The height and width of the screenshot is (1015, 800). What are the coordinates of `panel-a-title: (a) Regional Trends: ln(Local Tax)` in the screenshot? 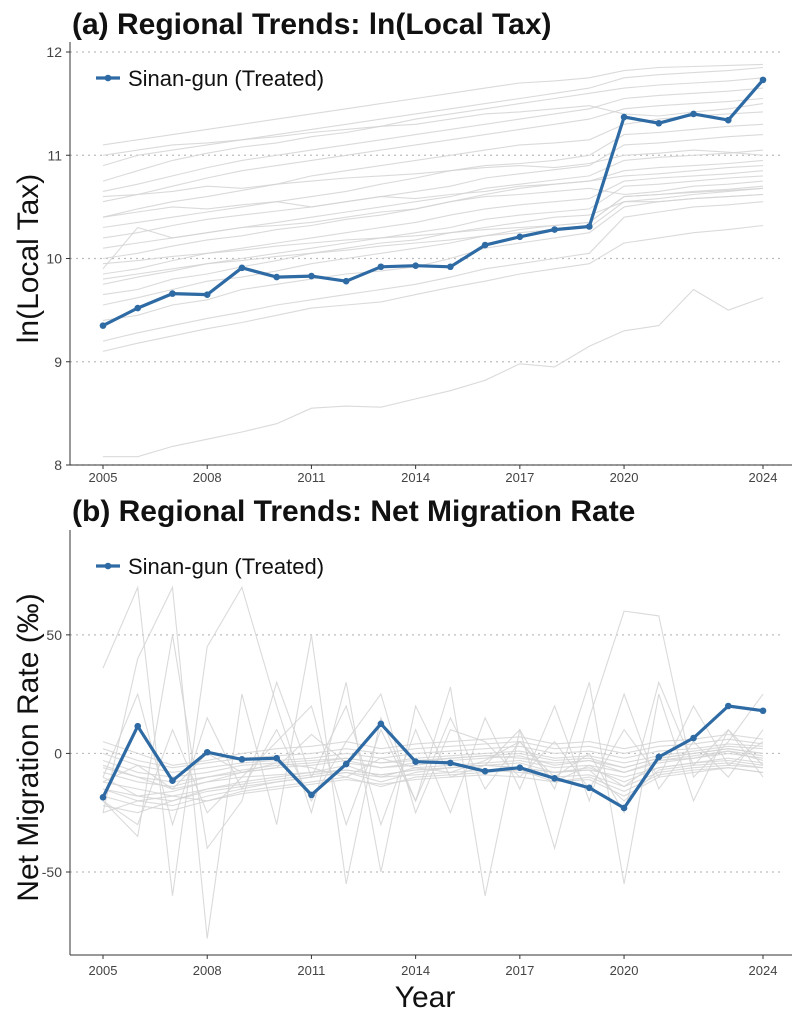 It's located at (312, 24).